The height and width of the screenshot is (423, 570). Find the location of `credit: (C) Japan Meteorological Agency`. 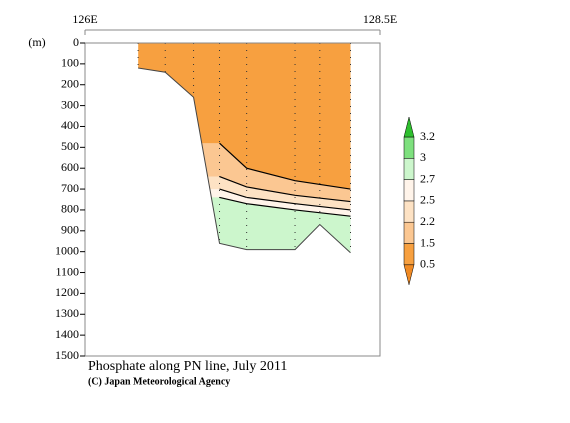

credit: (C) Japan Meteorological Agency is located at coordinates (159, 381).